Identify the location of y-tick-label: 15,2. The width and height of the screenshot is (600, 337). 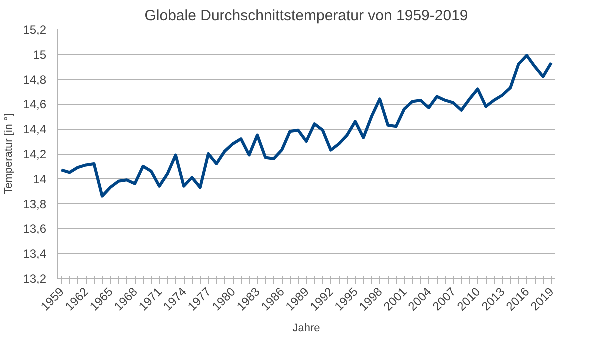
(35, 30).